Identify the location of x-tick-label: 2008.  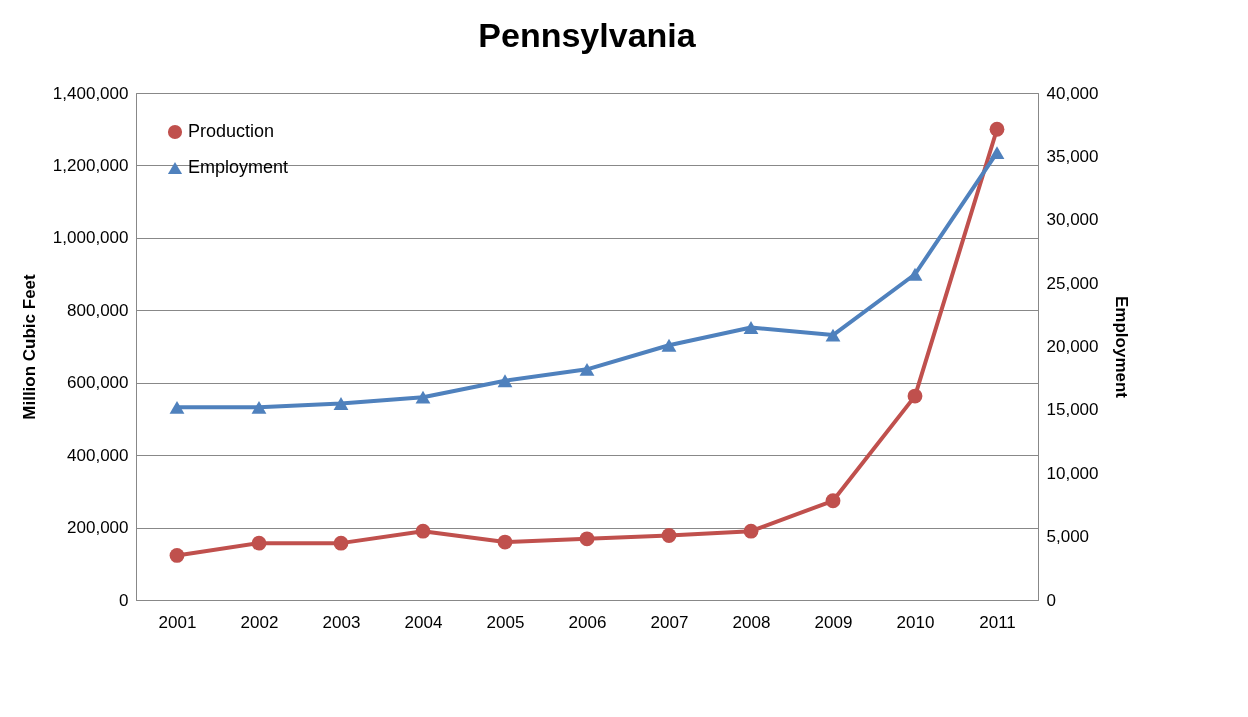
(751, 622).